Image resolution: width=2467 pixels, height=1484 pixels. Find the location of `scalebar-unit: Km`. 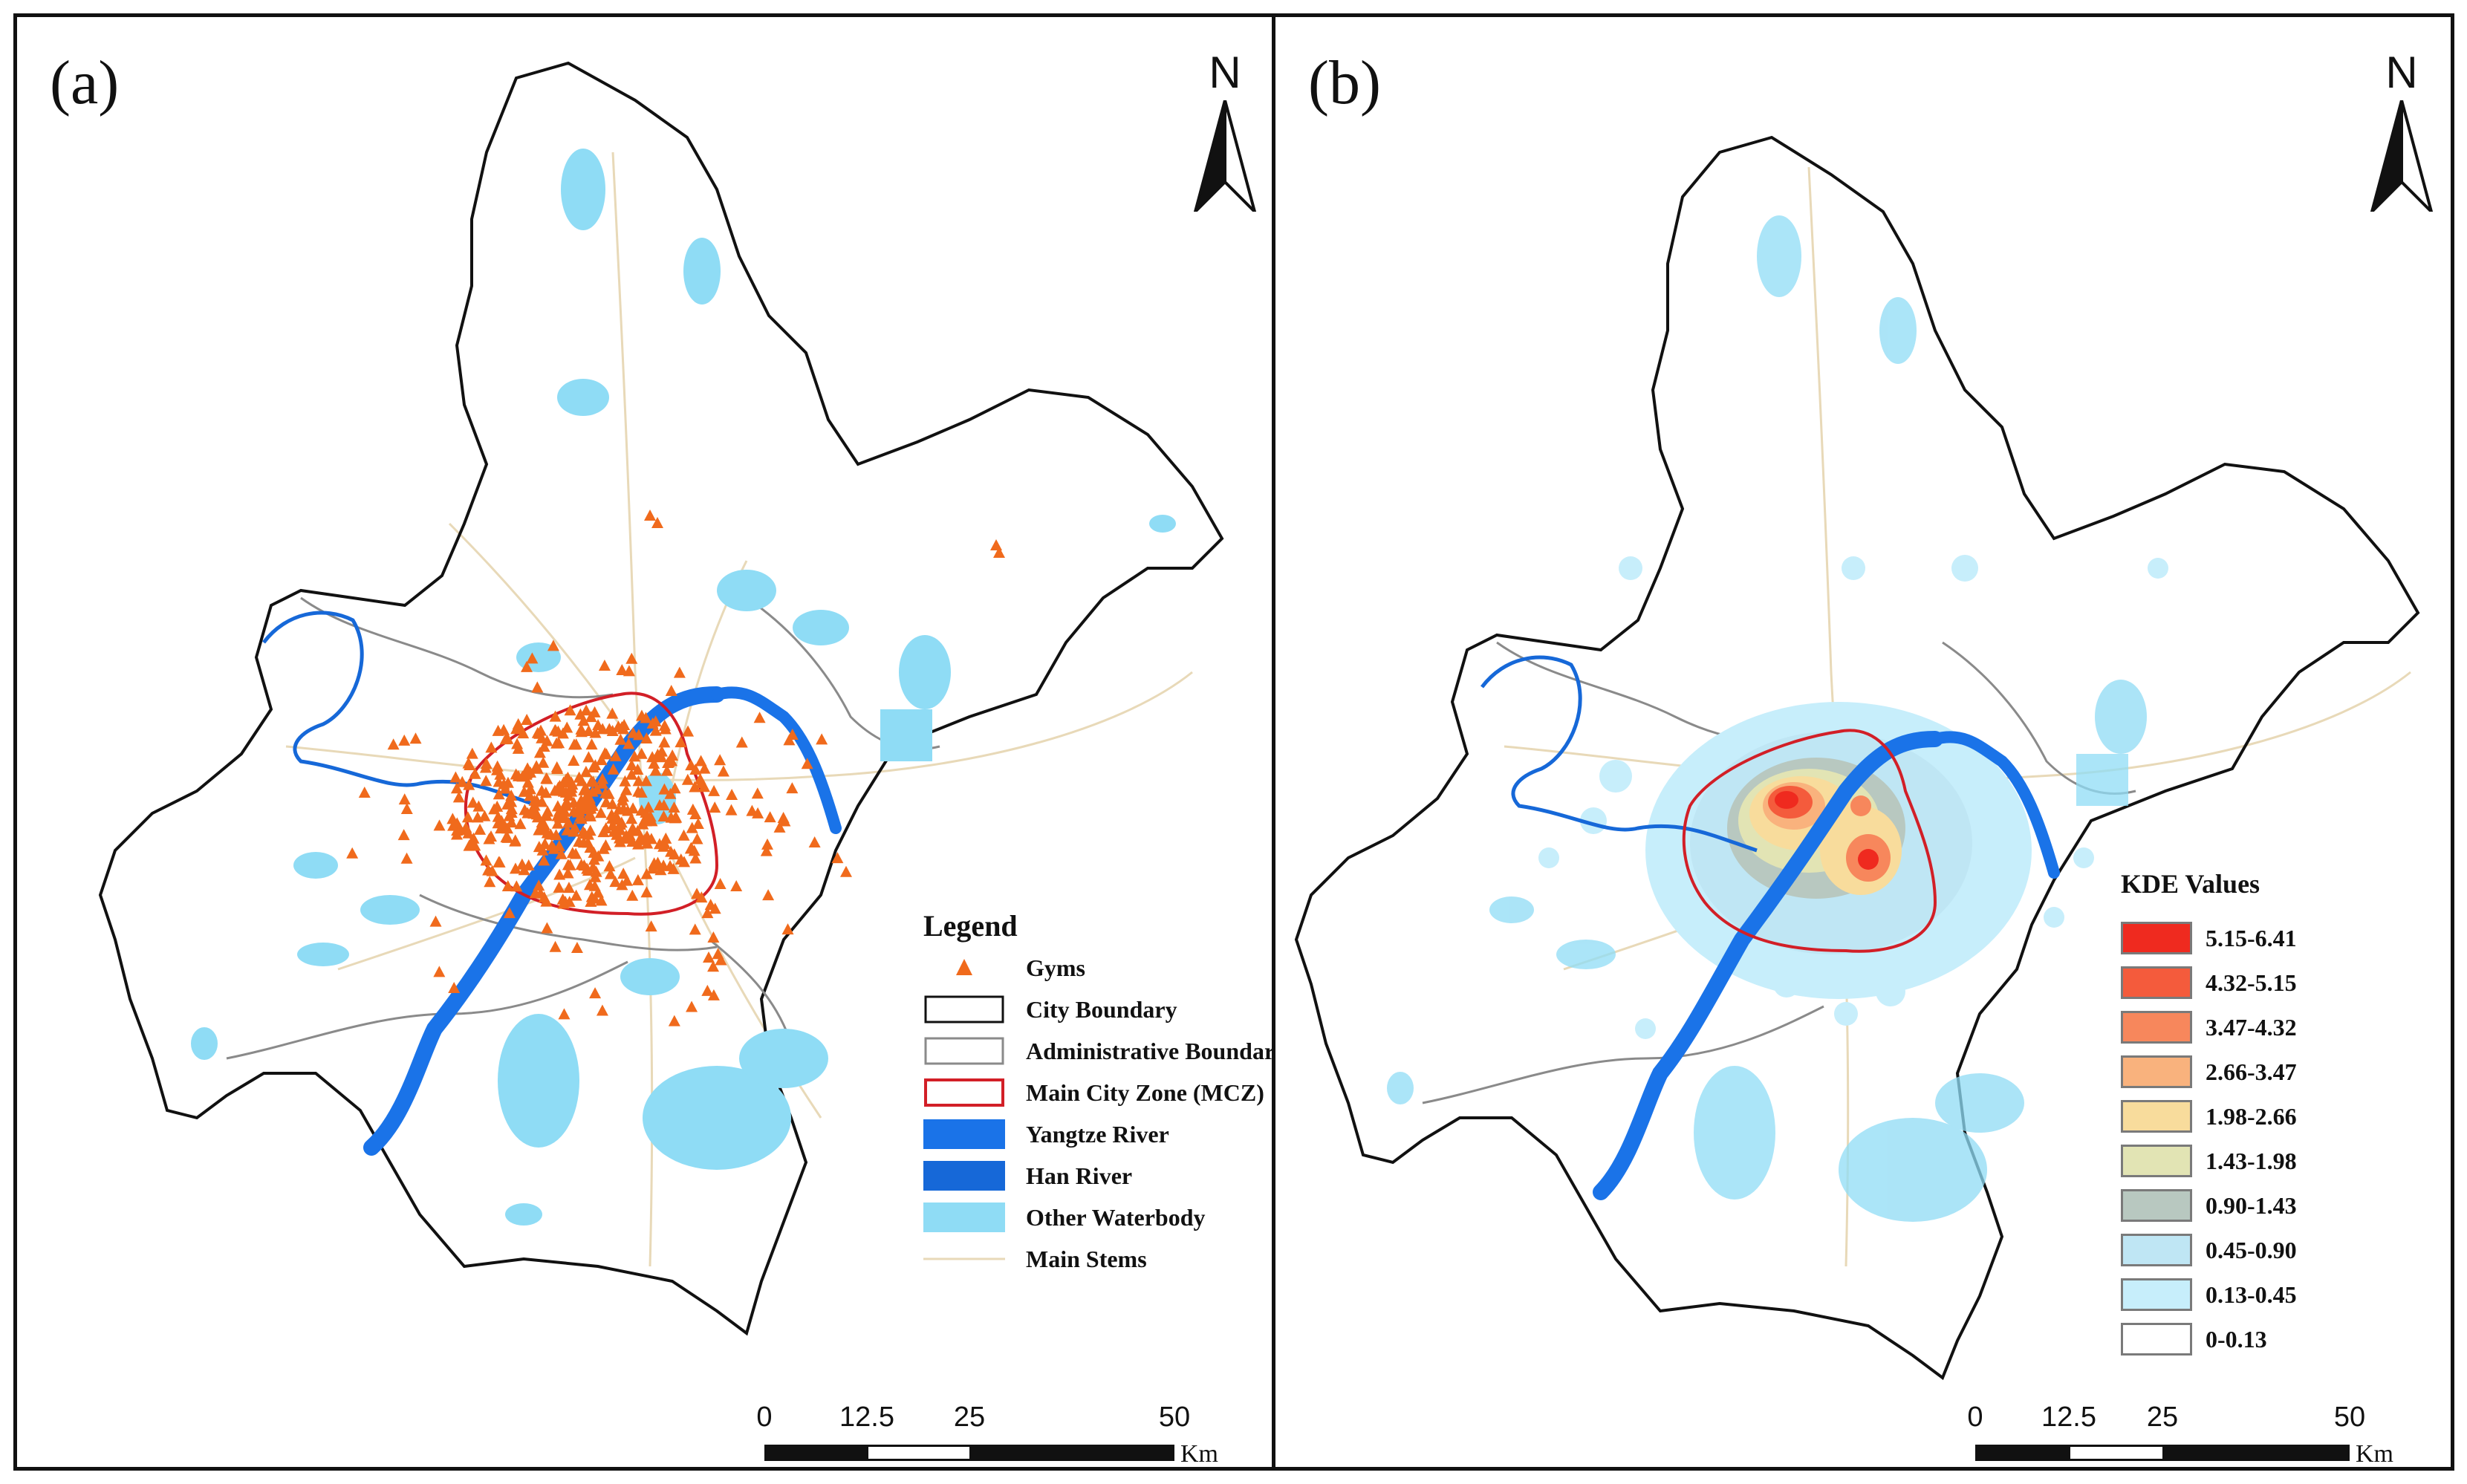

scalebar-unit: Km is located at coordinates (1199, 1454).